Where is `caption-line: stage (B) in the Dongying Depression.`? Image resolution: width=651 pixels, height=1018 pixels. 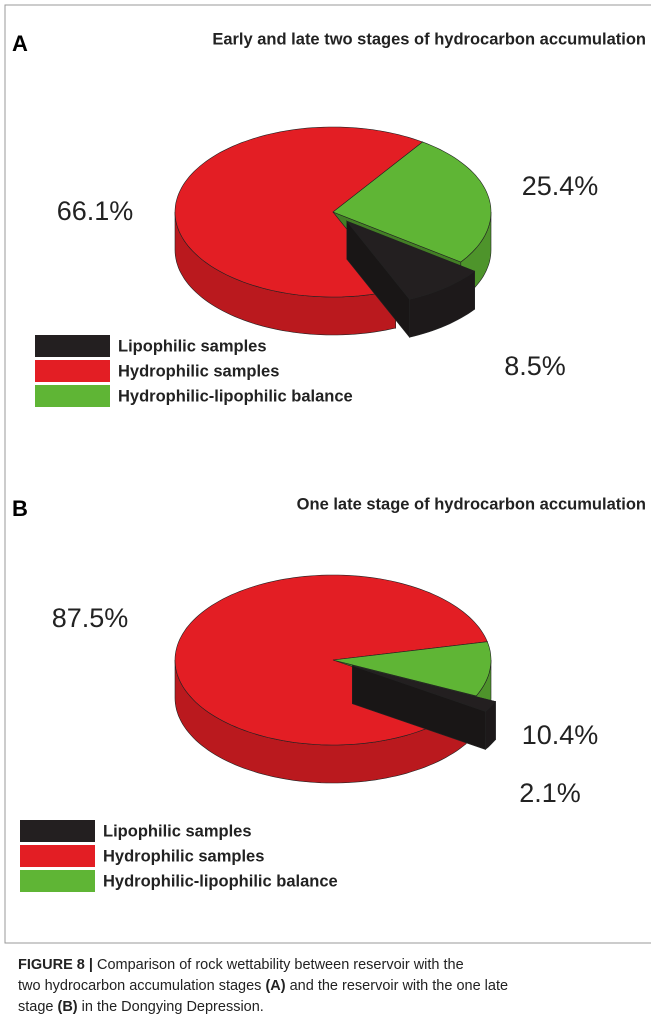
caption-line: stage (B) in the Dongying Depression. is located at coordinates (330, 1007).